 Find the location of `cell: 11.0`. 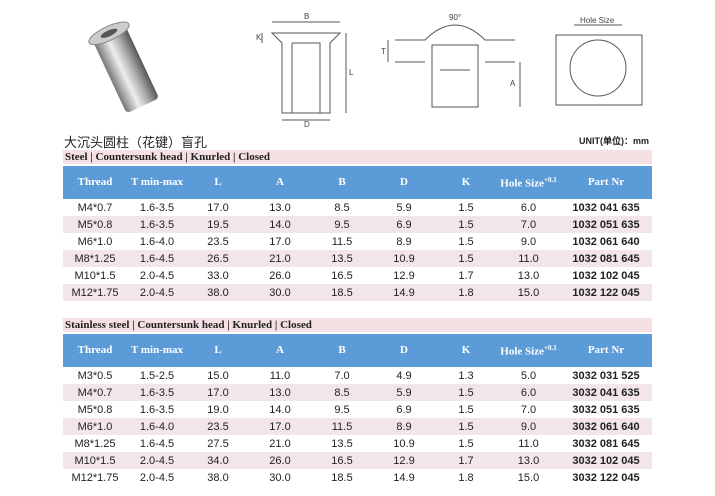

cell: 11.0 is located at coordinates (528, 258).